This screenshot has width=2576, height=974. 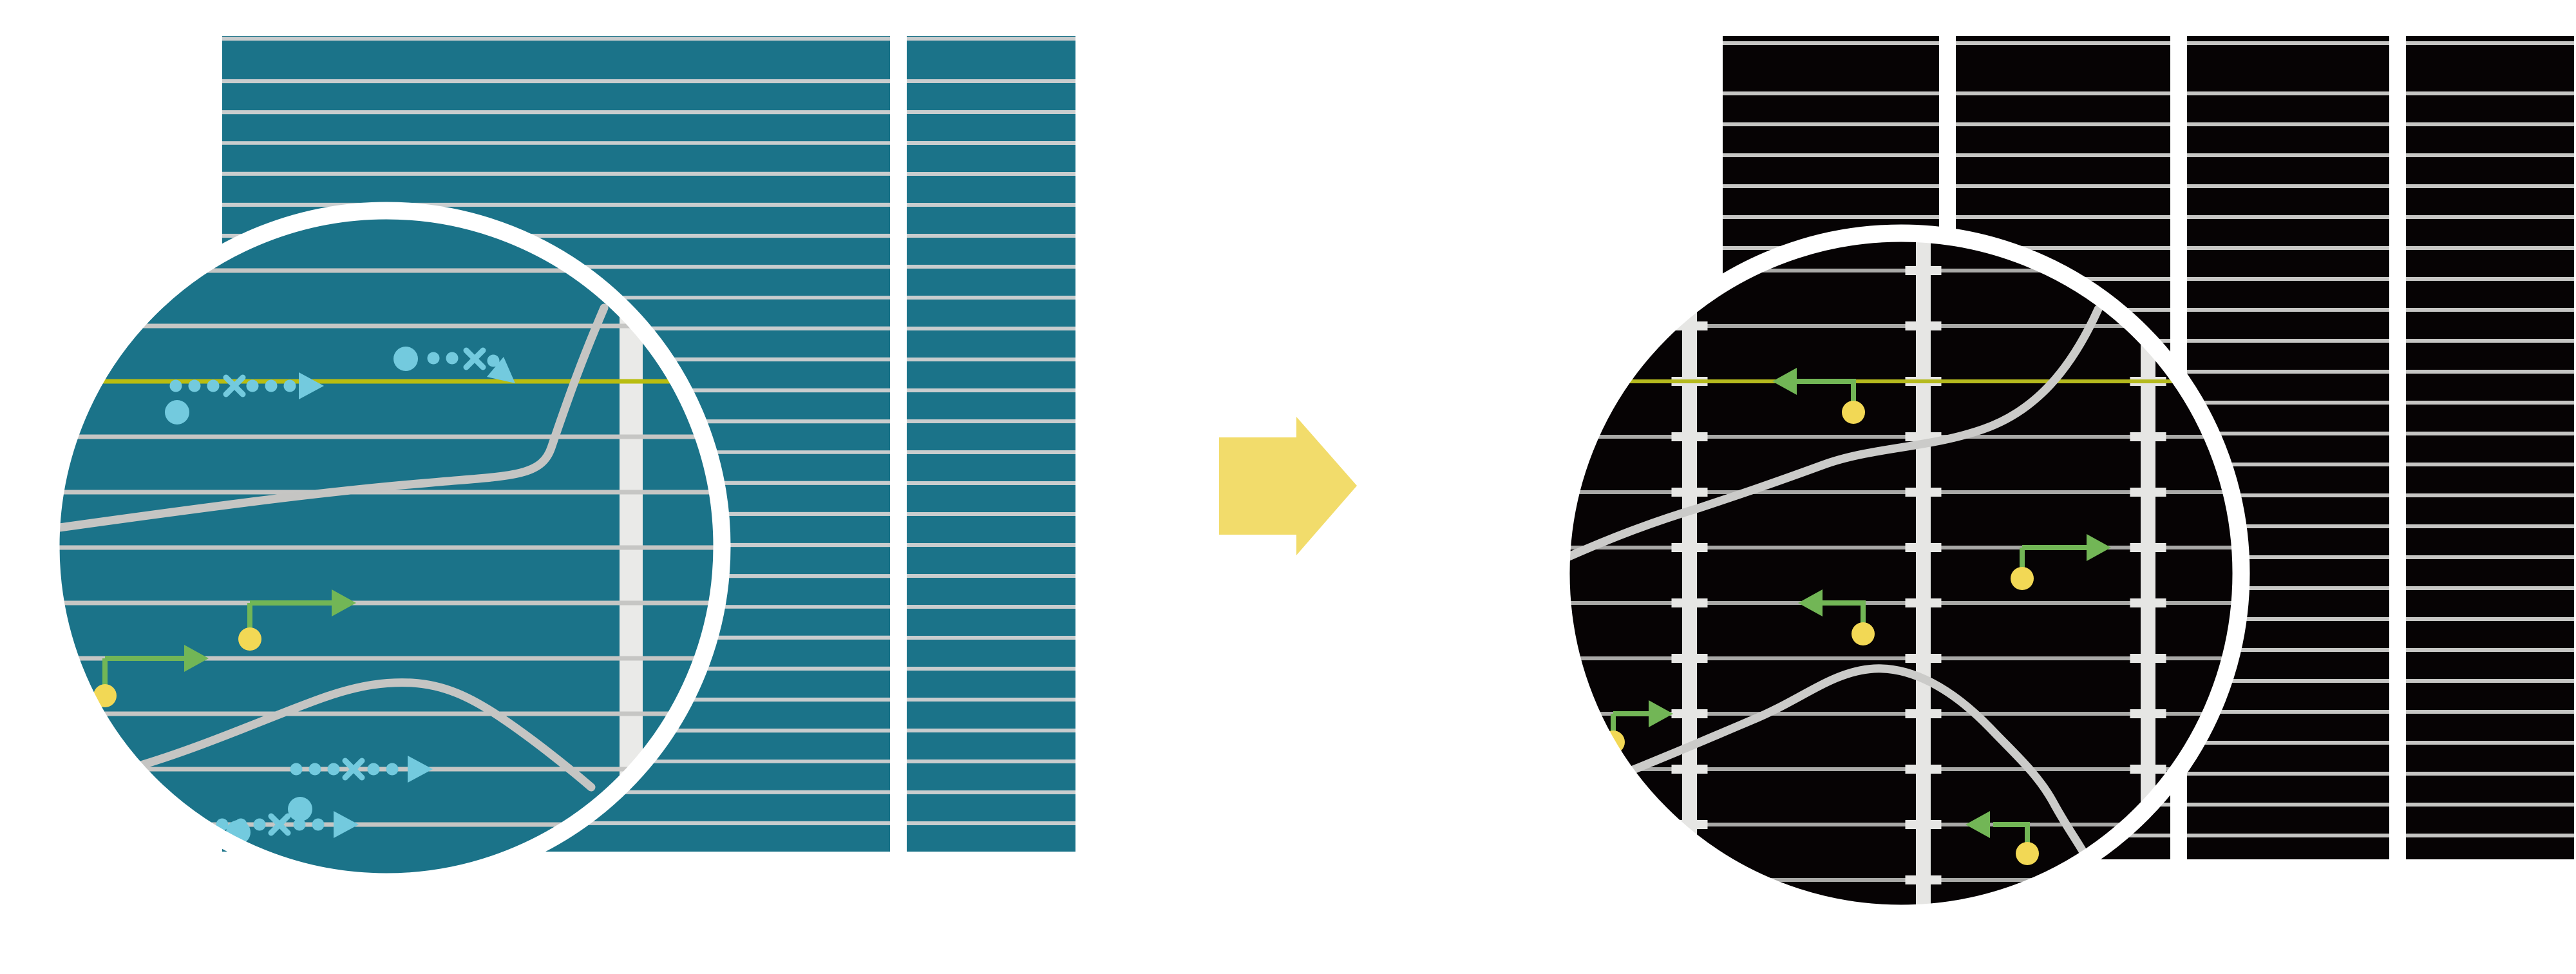 I want to click on wire-curve-upper, so click(x=1836, y=433).